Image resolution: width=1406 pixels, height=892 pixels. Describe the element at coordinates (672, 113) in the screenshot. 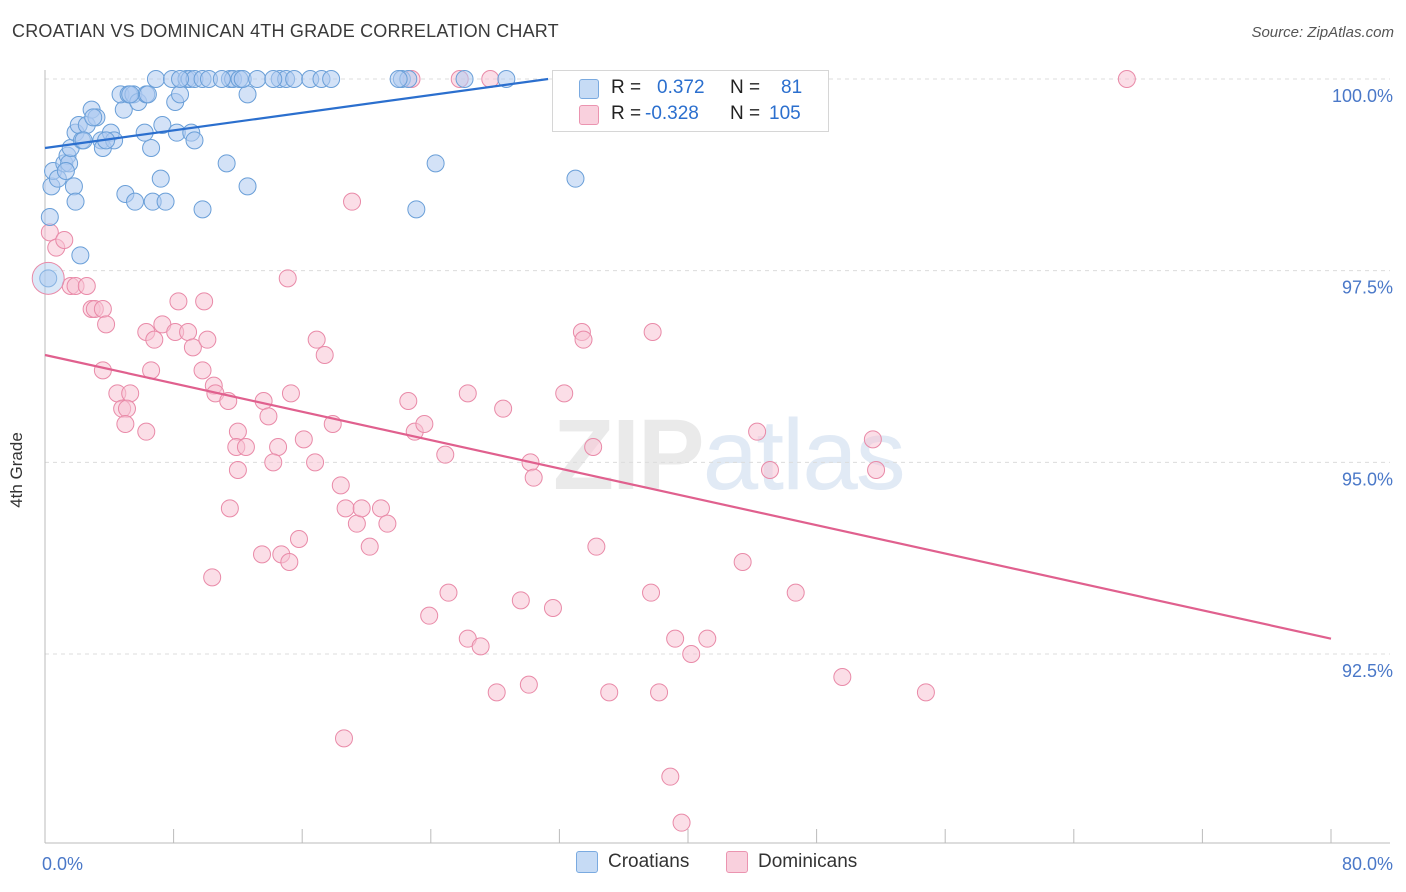

I see `legend-r-value: -0.328` at that location.